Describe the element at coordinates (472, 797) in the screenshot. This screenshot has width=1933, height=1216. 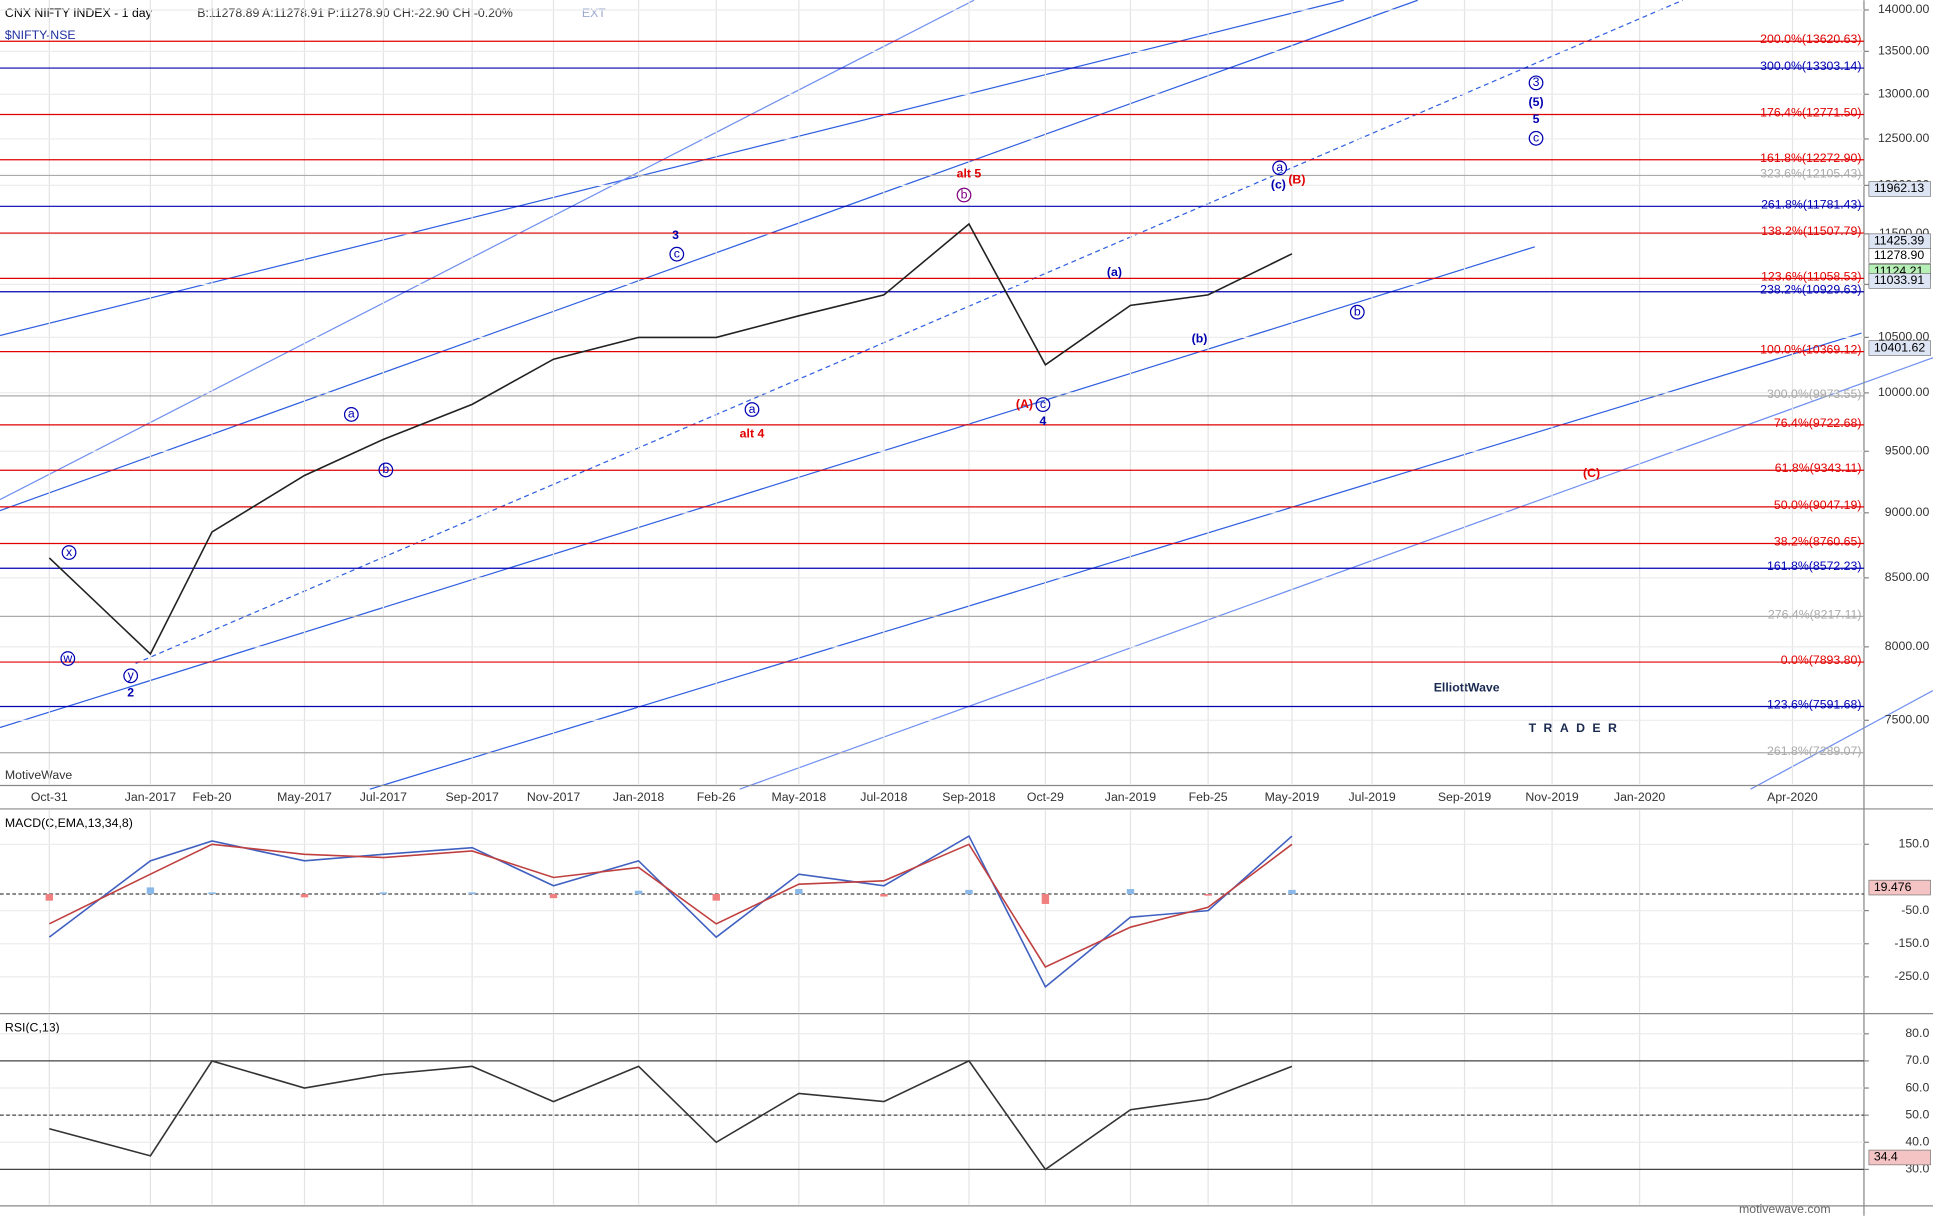
I see `x-tick-label: Sep-2017` at that location.